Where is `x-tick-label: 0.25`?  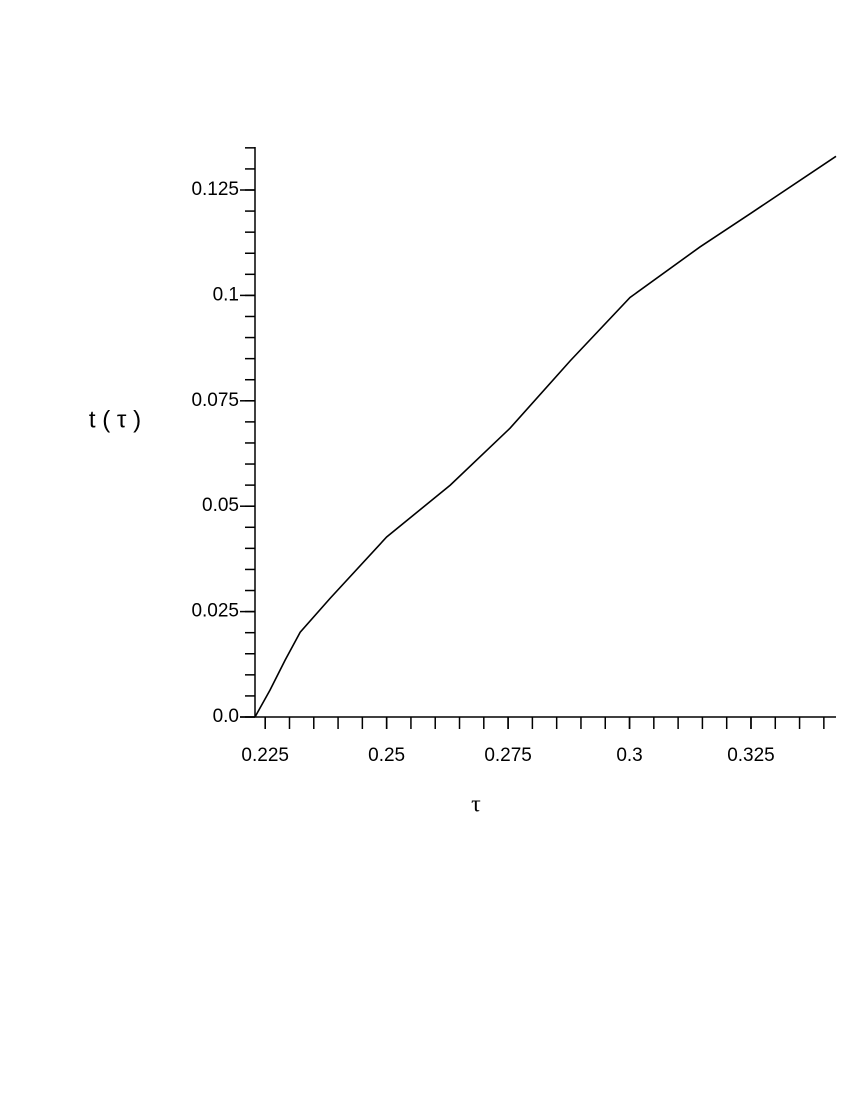 x-tick-label: 0.25 is located at coordinates (386, 755).